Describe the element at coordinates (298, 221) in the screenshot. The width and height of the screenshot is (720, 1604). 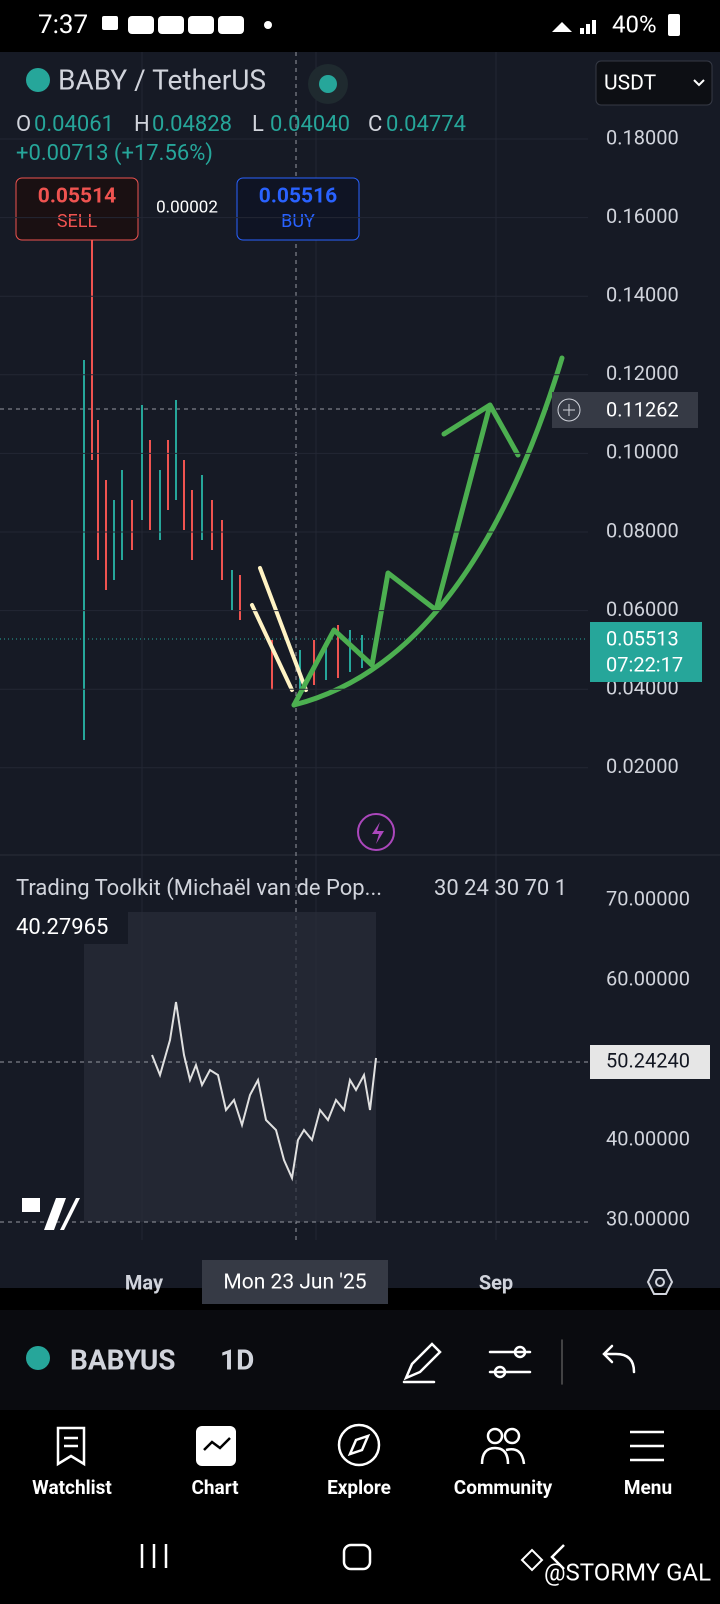
I see `buy-label: BUY` at that location.